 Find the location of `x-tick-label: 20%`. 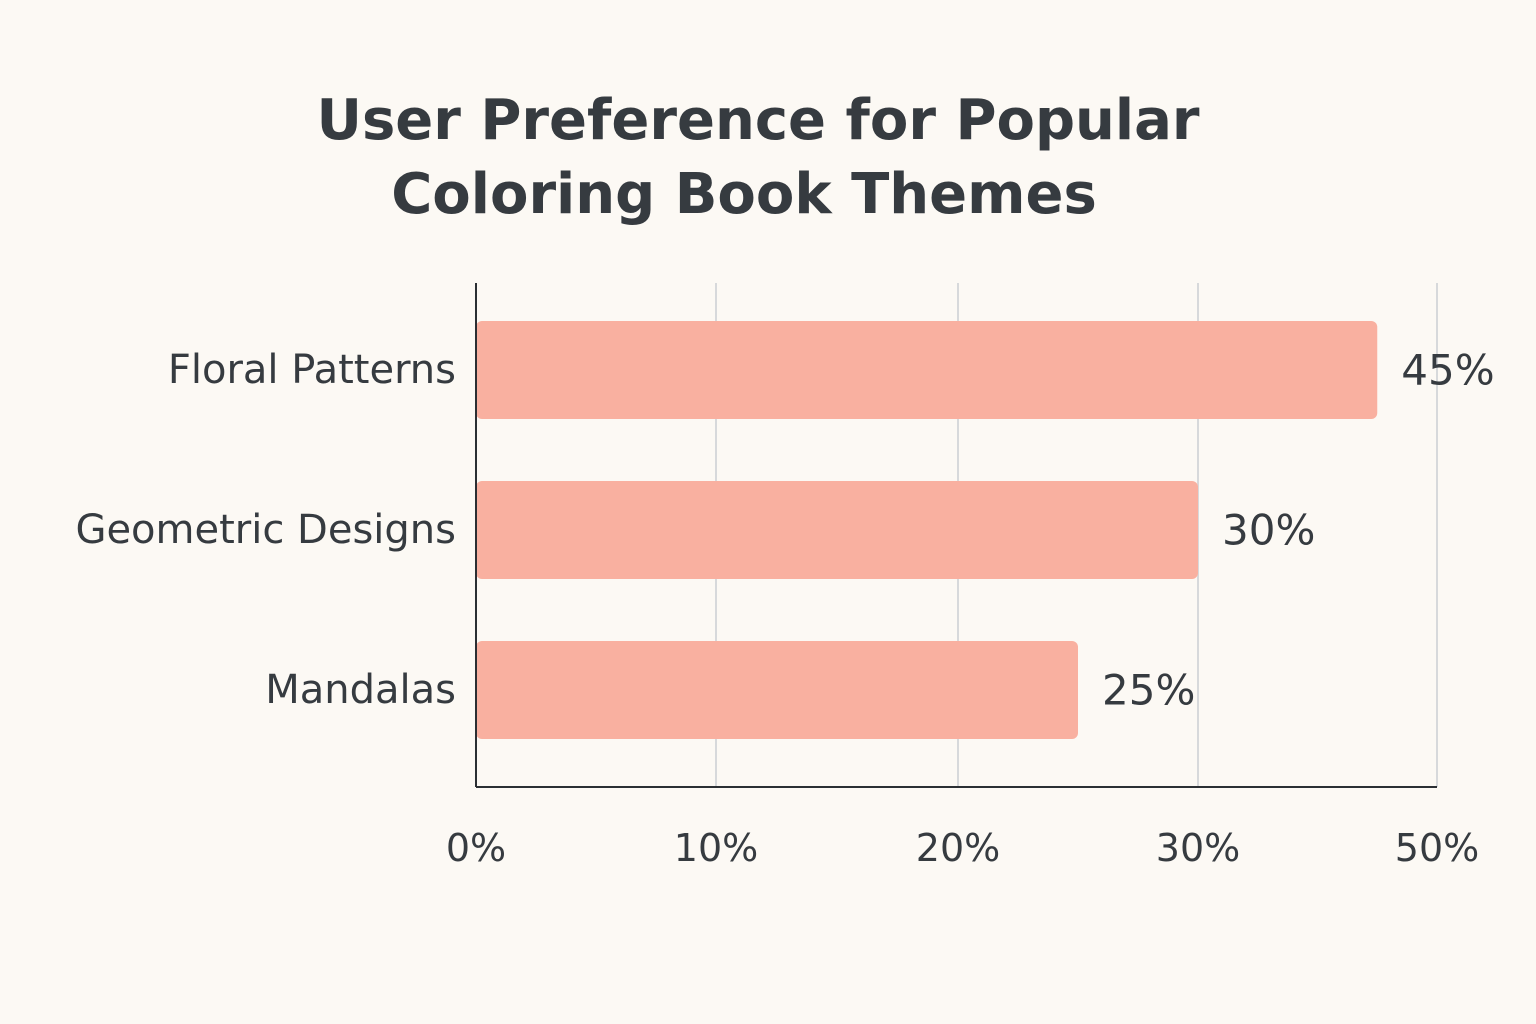

x-tick-label: 20% is located at coordinates (958, 848).